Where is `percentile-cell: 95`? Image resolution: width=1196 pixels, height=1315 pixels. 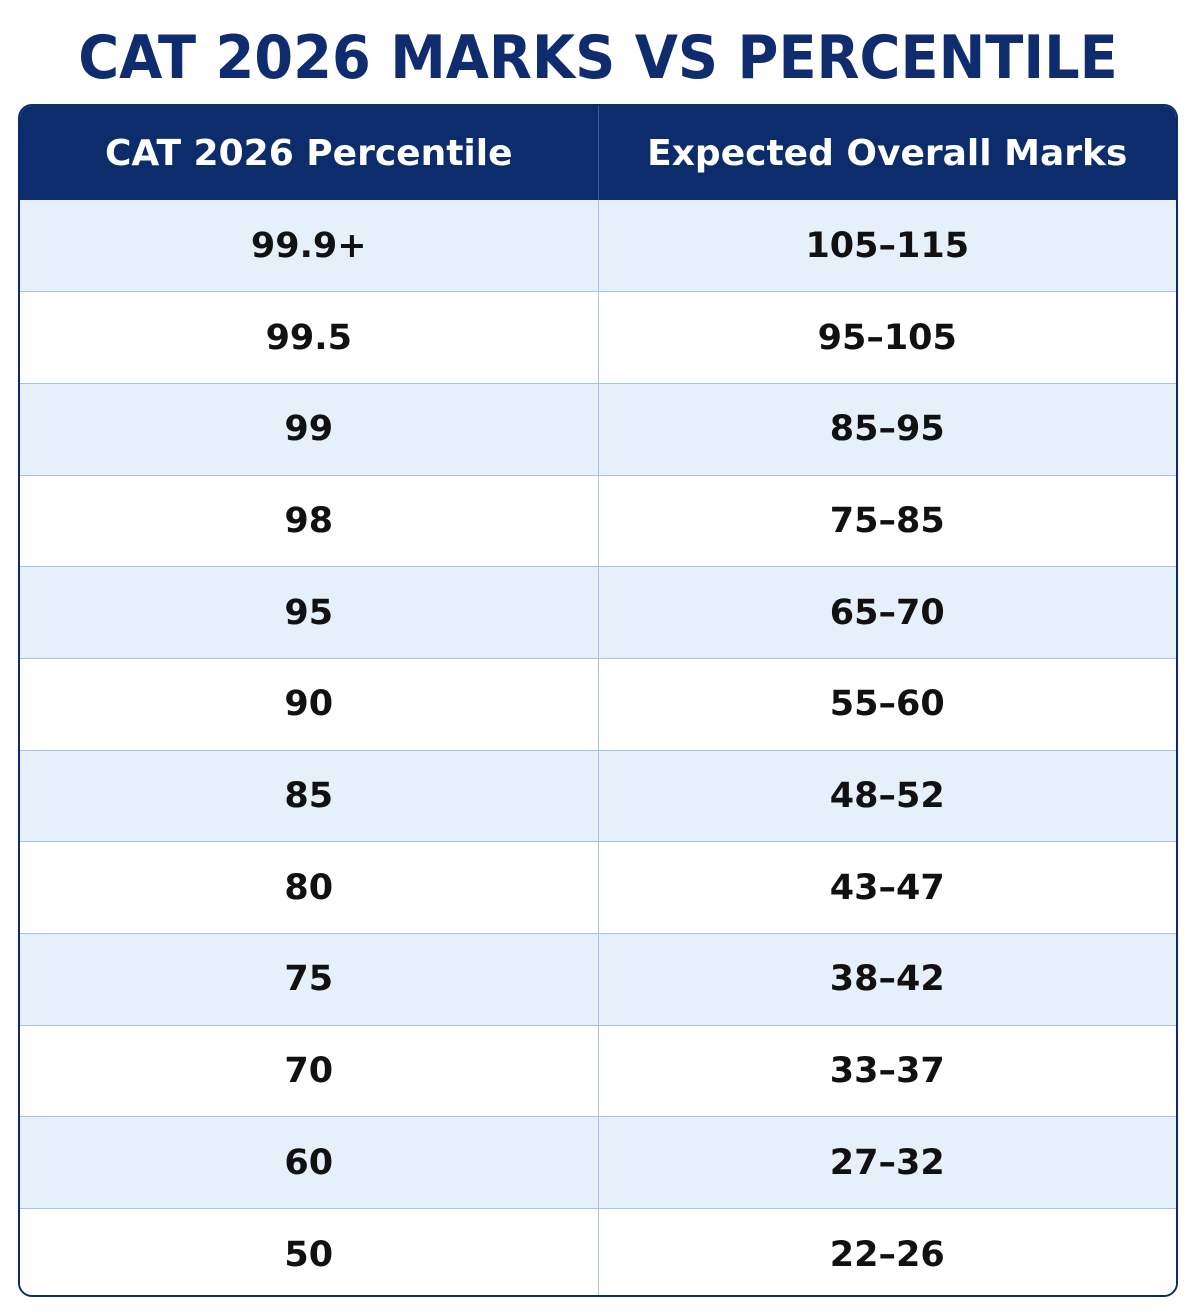 percentile-cell: 95 is located at coordinates (309, 612).